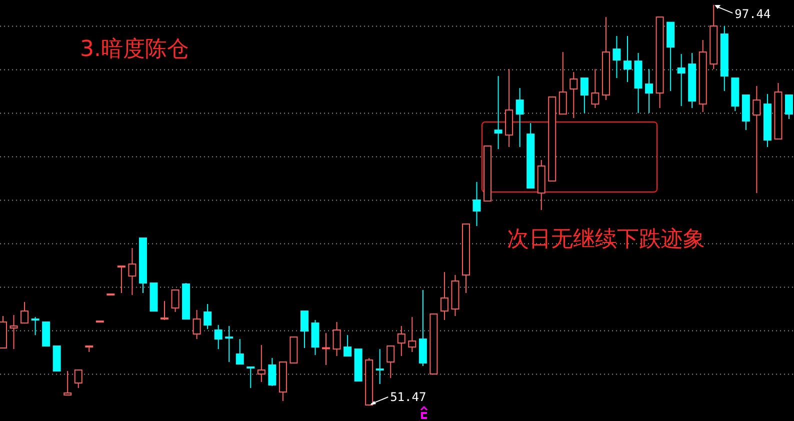 The height and width of the screenshot is (421, 794). I want to click on annotation: 次日无继续下跌迹象, so click(606, 239).